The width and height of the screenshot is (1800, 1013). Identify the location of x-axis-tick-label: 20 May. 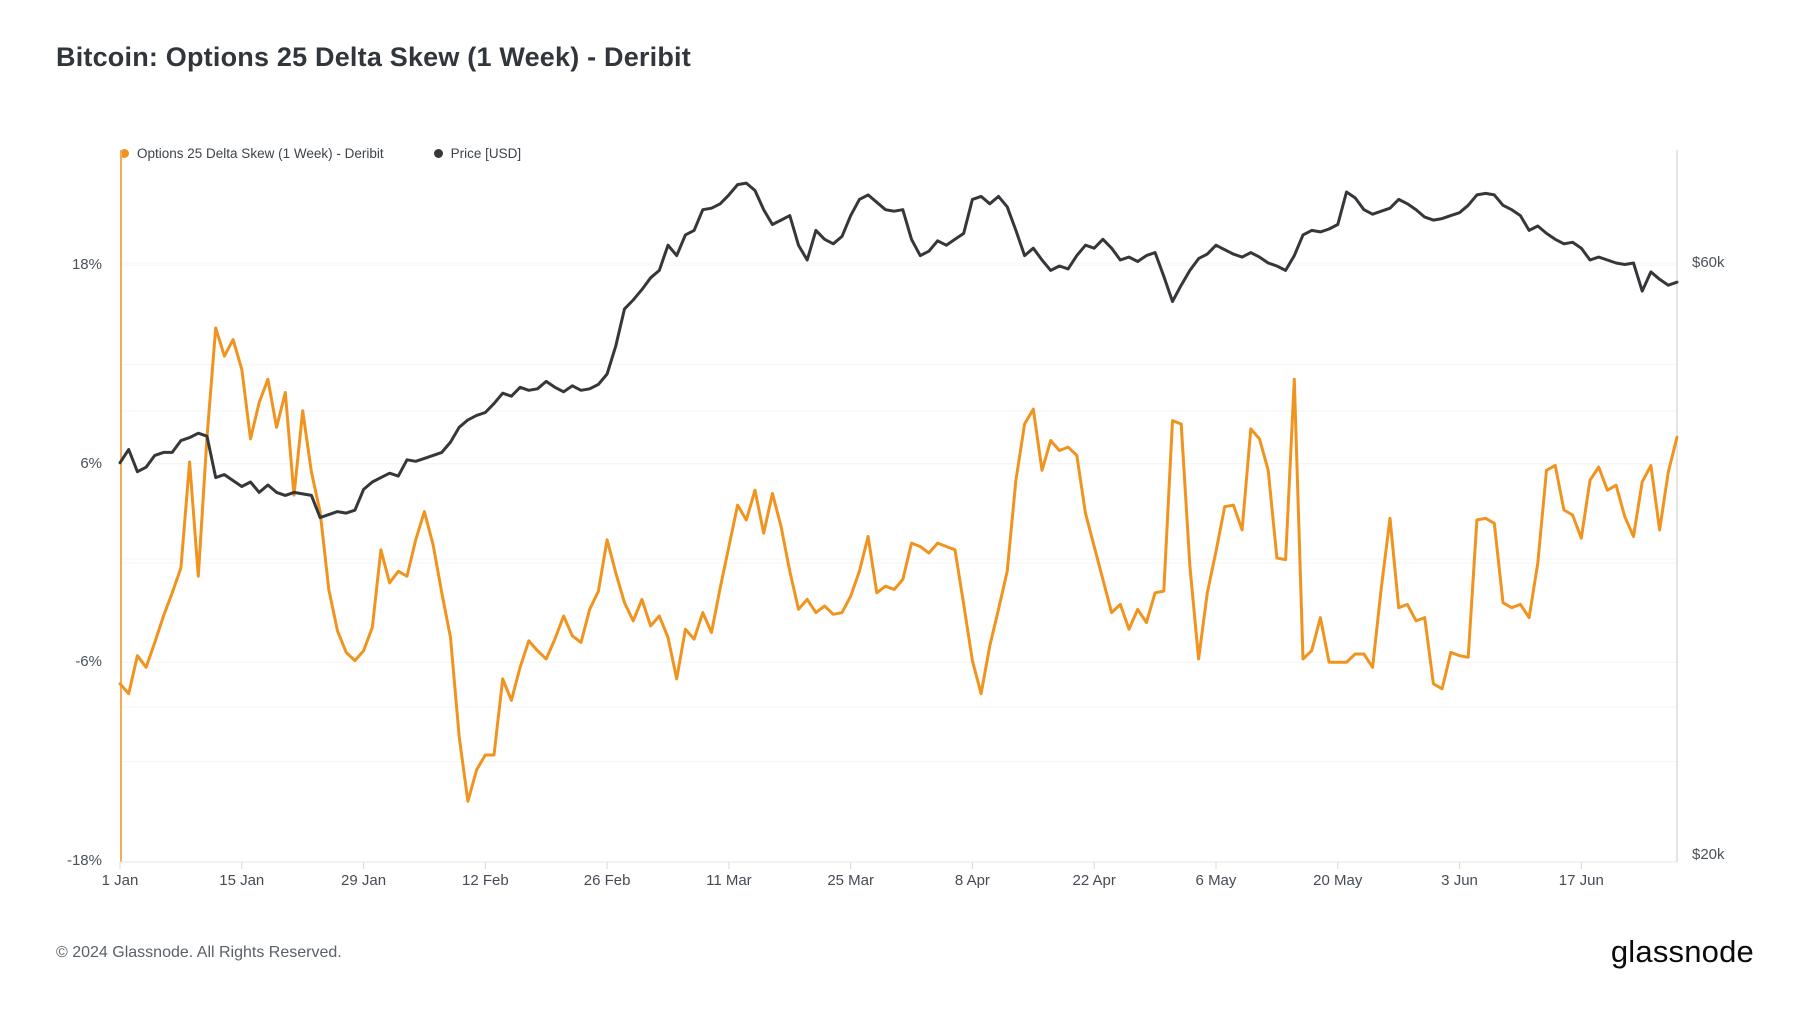
(1338, 880).